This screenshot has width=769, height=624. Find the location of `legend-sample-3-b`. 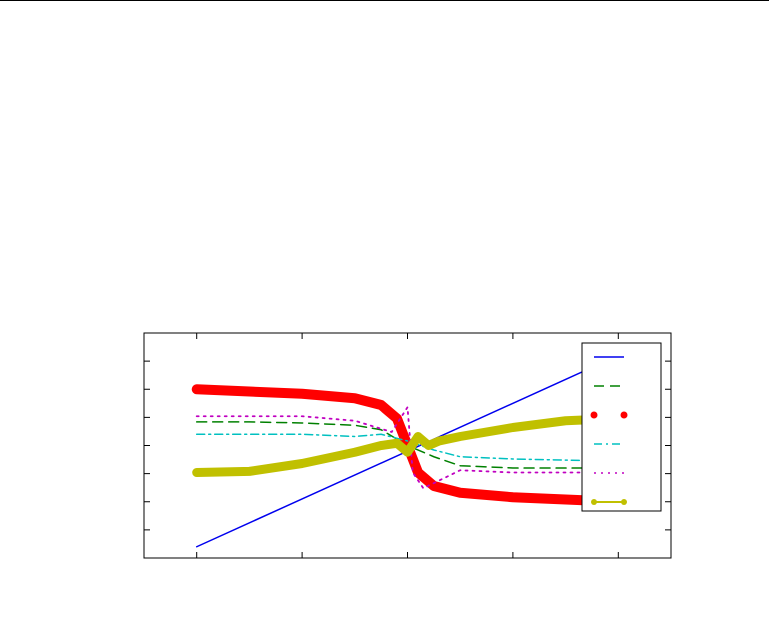

legend-sample-3-b is located at coordinates (624, 415).